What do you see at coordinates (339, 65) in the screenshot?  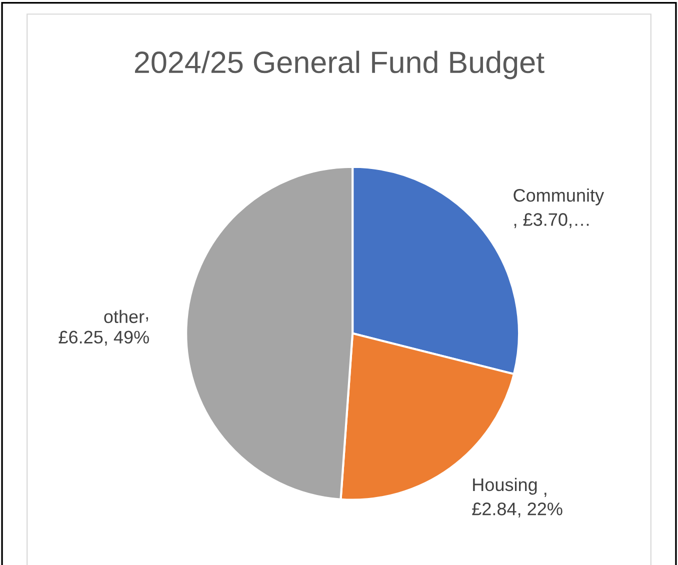 I see `chart-title: 2024/25 General Fund Budget` at bounding box center [339, 65].